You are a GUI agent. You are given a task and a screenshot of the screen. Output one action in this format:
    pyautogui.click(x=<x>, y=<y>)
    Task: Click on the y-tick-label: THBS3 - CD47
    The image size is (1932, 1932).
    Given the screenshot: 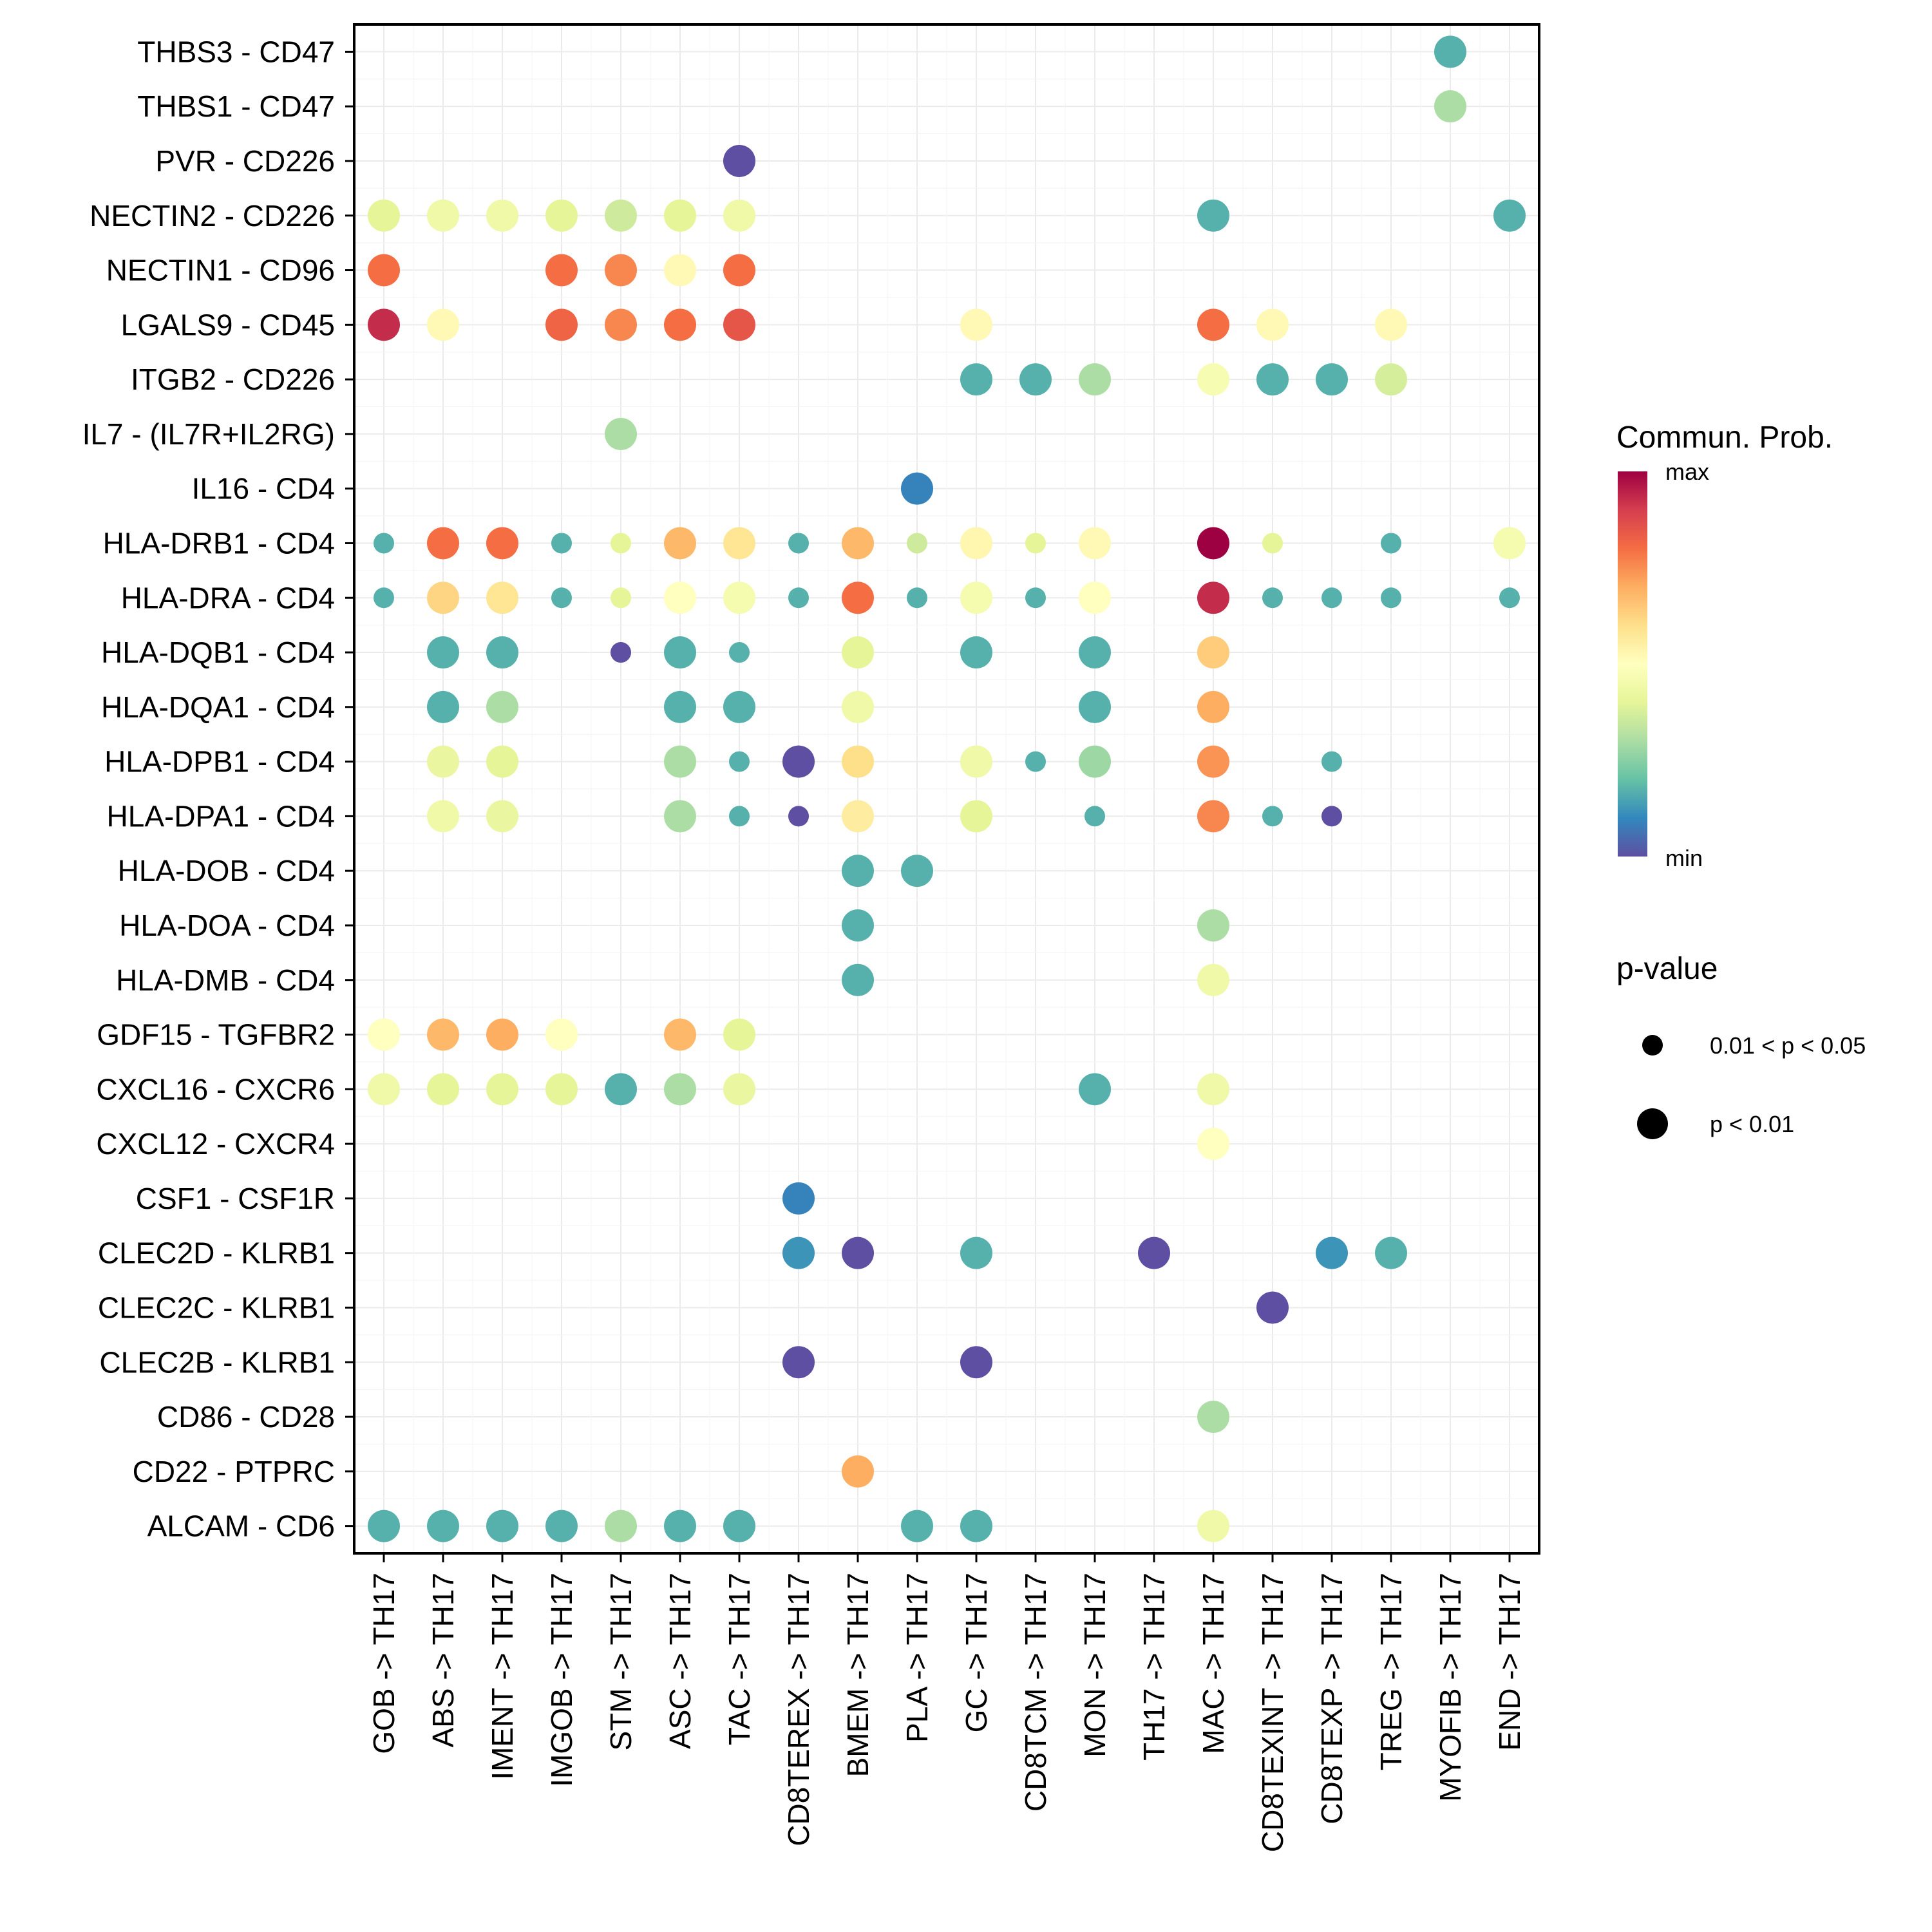 What is the action you would take?
    pyautogui.click(x=236, y=52)
    